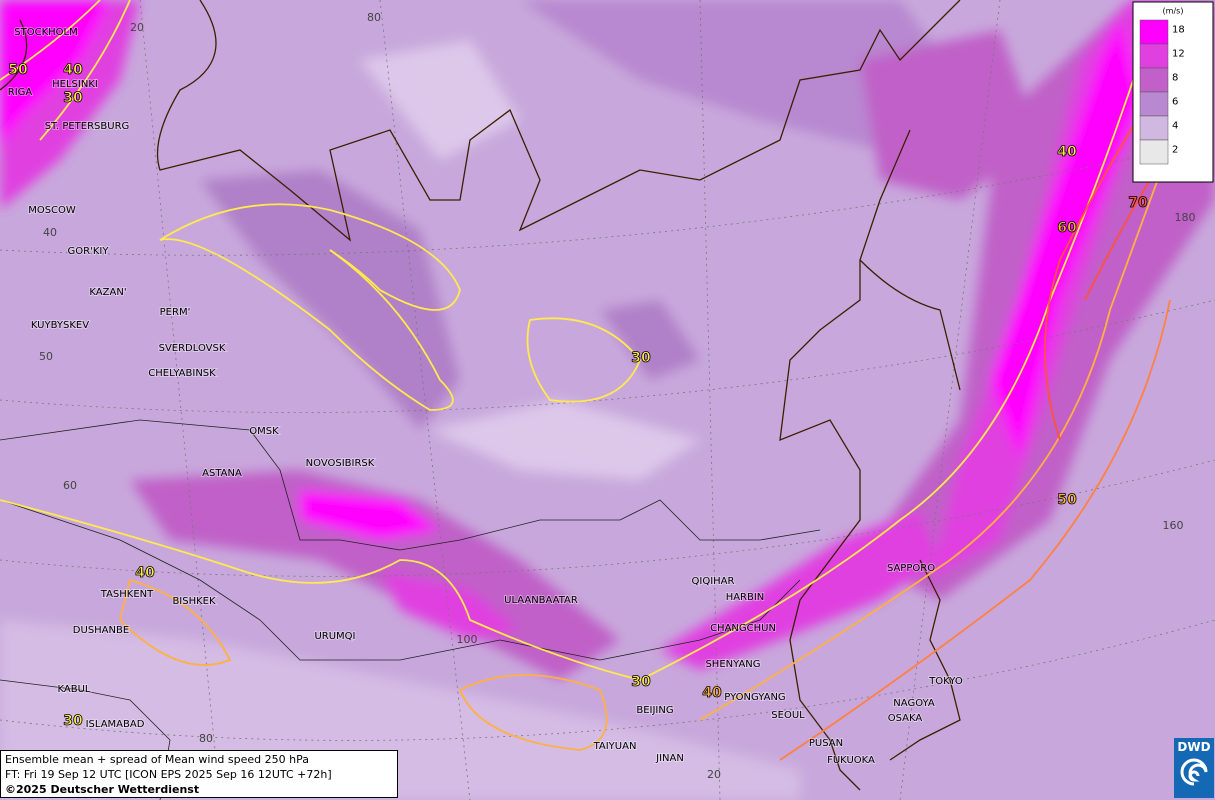 The height and width of the screenshot is (800, 1215). I want to click on city-label: TOKYO, so click(945, 681).